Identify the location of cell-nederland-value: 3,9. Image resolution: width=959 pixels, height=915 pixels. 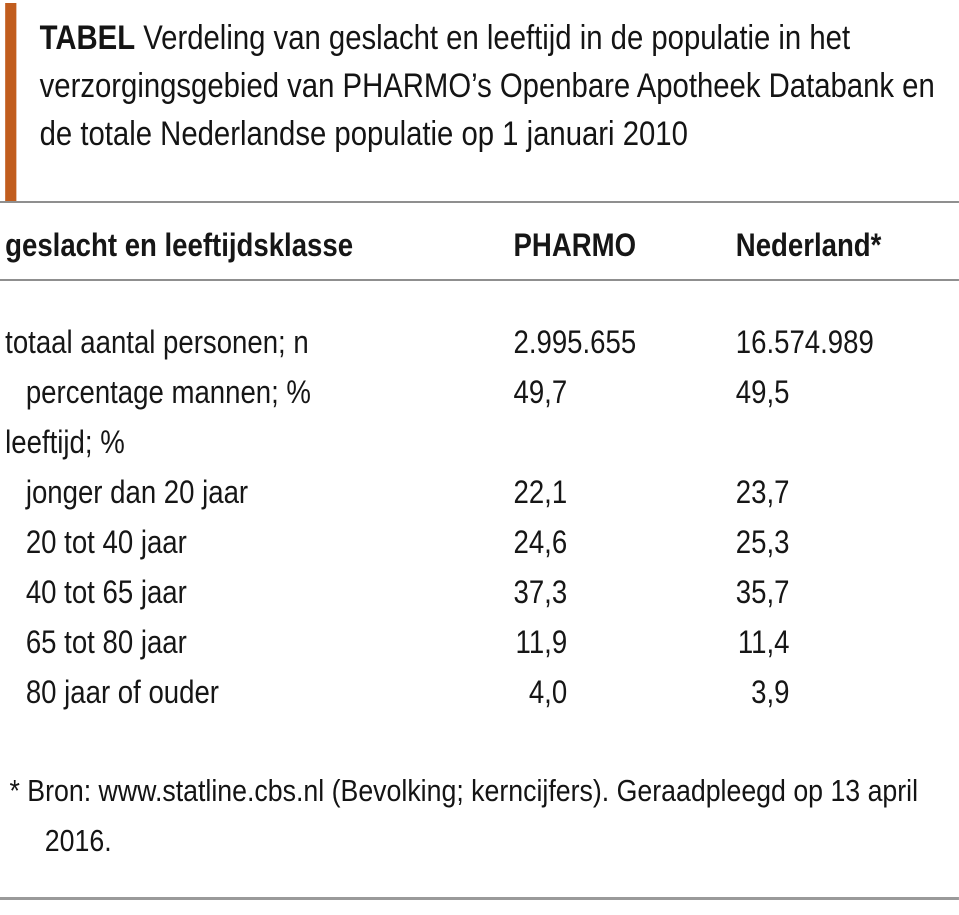
(770, 692).